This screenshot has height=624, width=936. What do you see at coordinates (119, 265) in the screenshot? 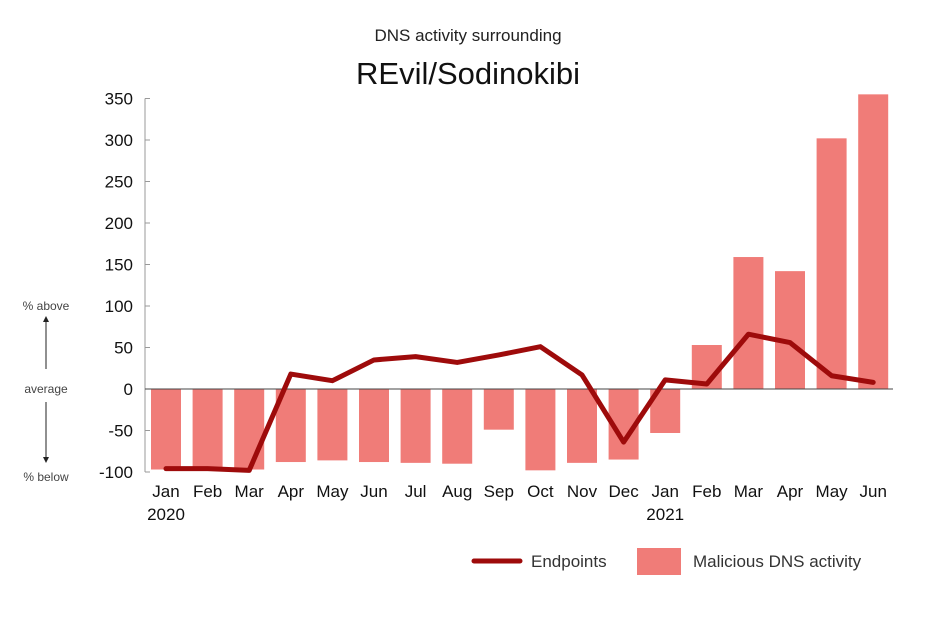
I see `y-tick-label: 150` at bounding box center [119, 265].